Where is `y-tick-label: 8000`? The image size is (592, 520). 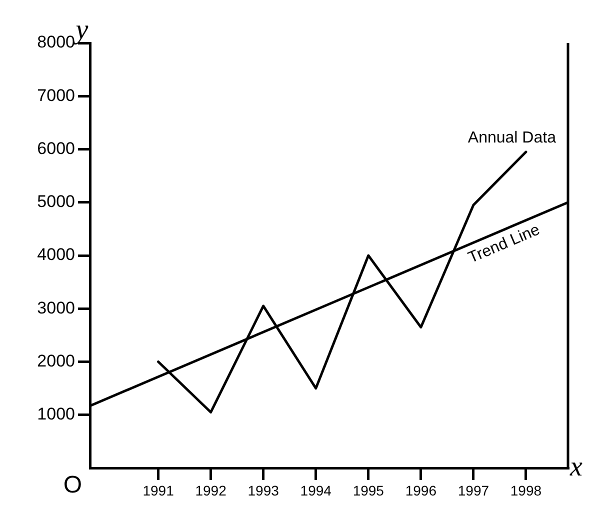
y-tick-label: 8000 is located at coordinates (56, 42).